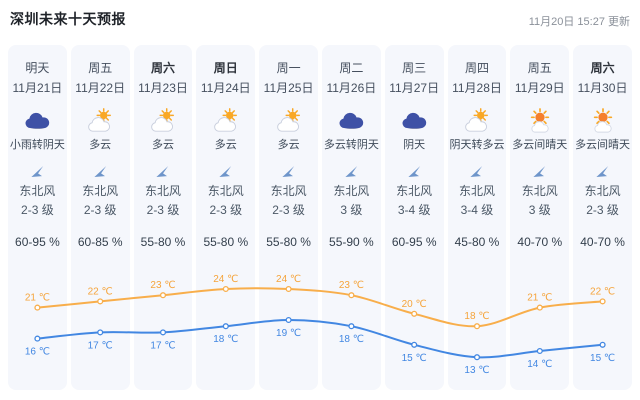  What do you see at coordinates (579, 22) in the screenshot?
I see `updated-timestamp: 11月20日 15:27 更新` at bounding box center [579, 22].